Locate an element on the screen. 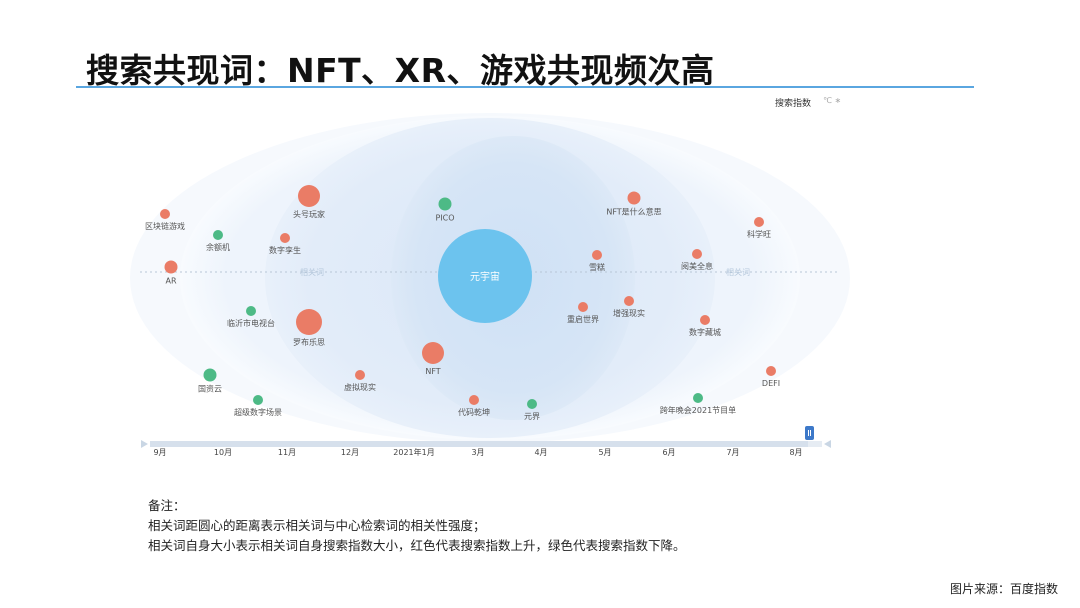 Image resolution: width=1080 pixels, height=608 pixels. bubble-item: 数字藏城 is located at coordinates (705, 326).